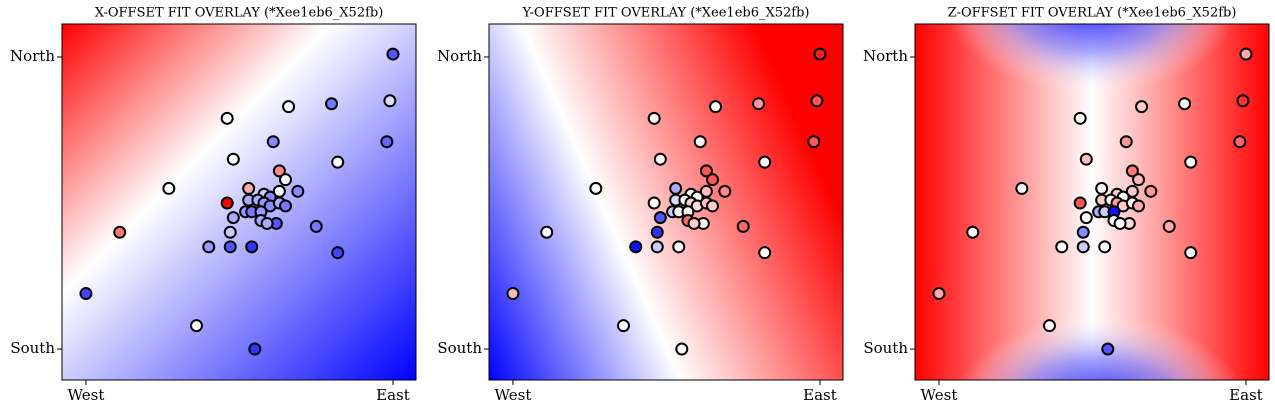  Describe the element at coordinates (1092, 13) in the screenshot. I see `panel-title: Z-OFFSET FIT OVERLAY (*Xee1eb6_X52fb)` at that location.